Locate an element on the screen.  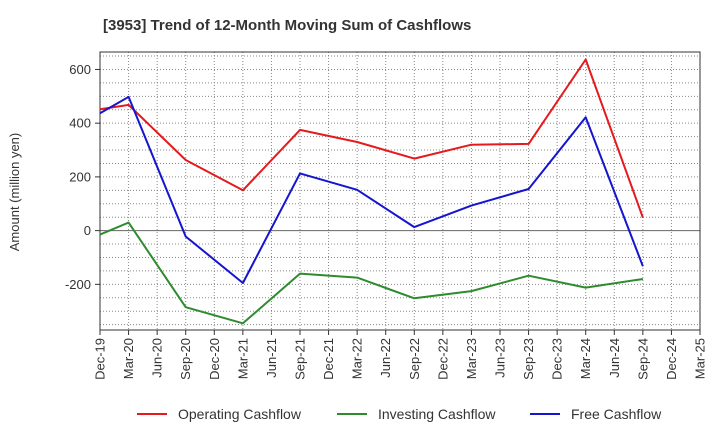
x-tick-label: Jun-21 is located at coordinates (271, 358).